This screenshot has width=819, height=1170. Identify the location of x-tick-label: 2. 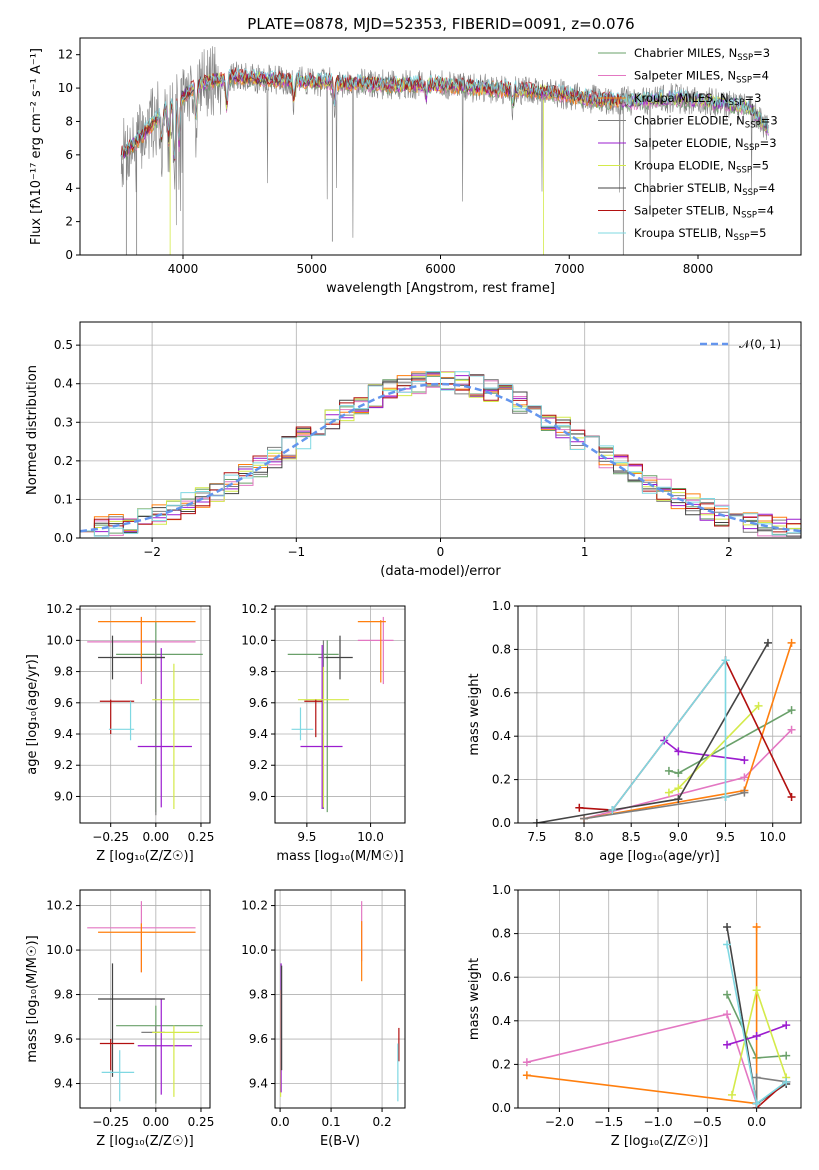
(729, 552).